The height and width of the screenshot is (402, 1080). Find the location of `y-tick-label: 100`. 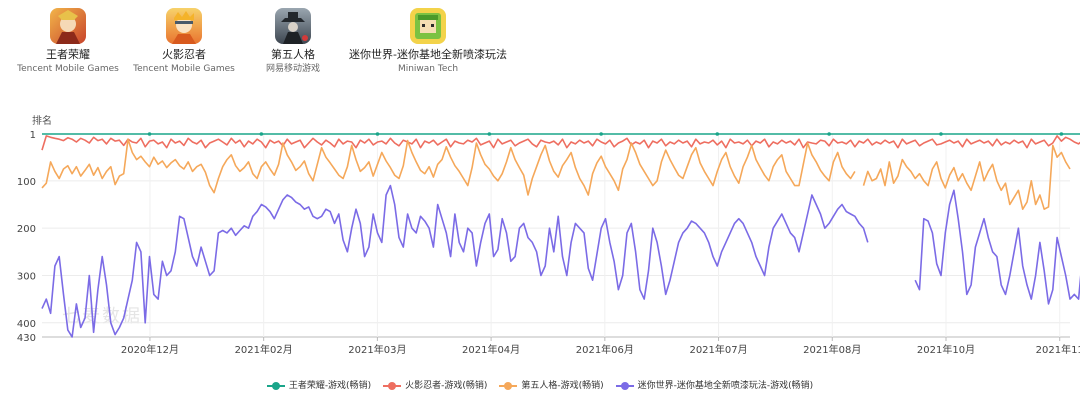

y-tick-label: 100 is located at coordinates (26, 182).